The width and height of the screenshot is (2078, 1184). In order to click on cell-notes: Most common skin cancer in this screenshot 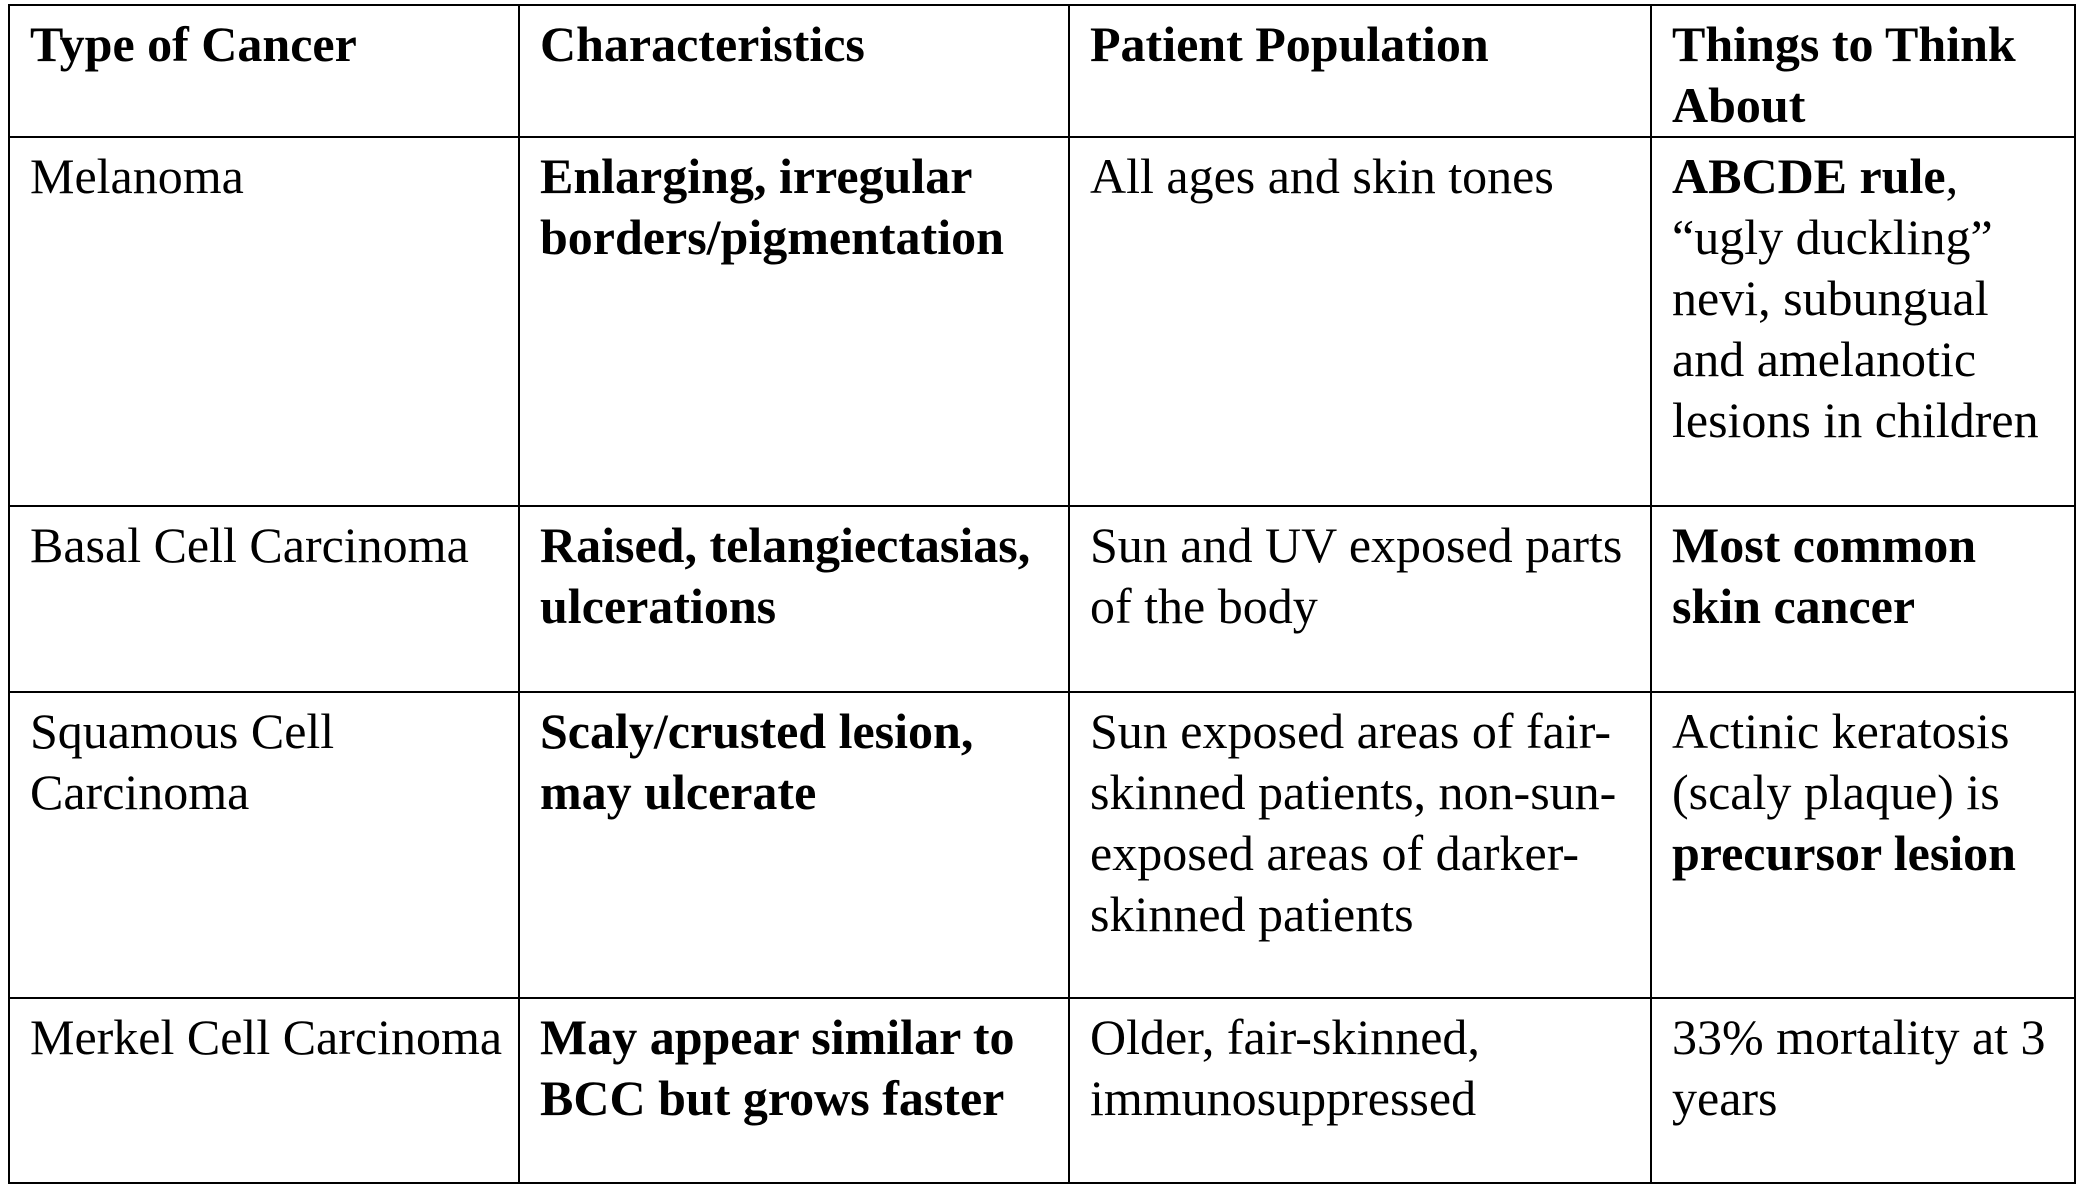, I will do `click(1863, 599)`.